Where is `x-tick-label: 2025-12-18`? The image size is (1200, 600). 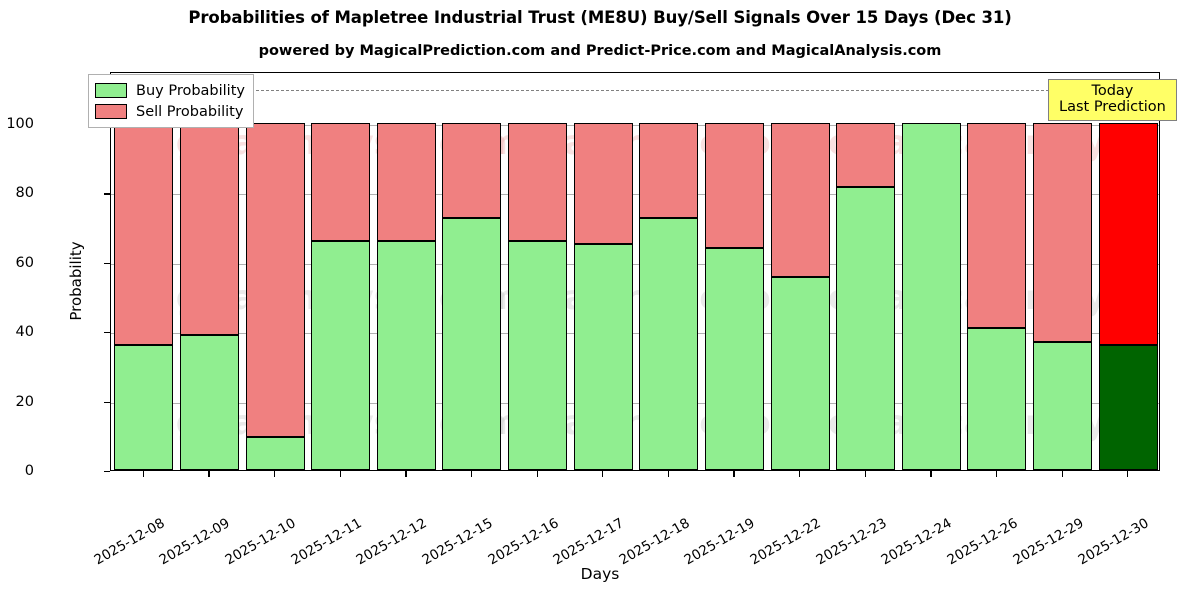 x-tick-label: 2025-12-18 is located at coordinates (654, 542).